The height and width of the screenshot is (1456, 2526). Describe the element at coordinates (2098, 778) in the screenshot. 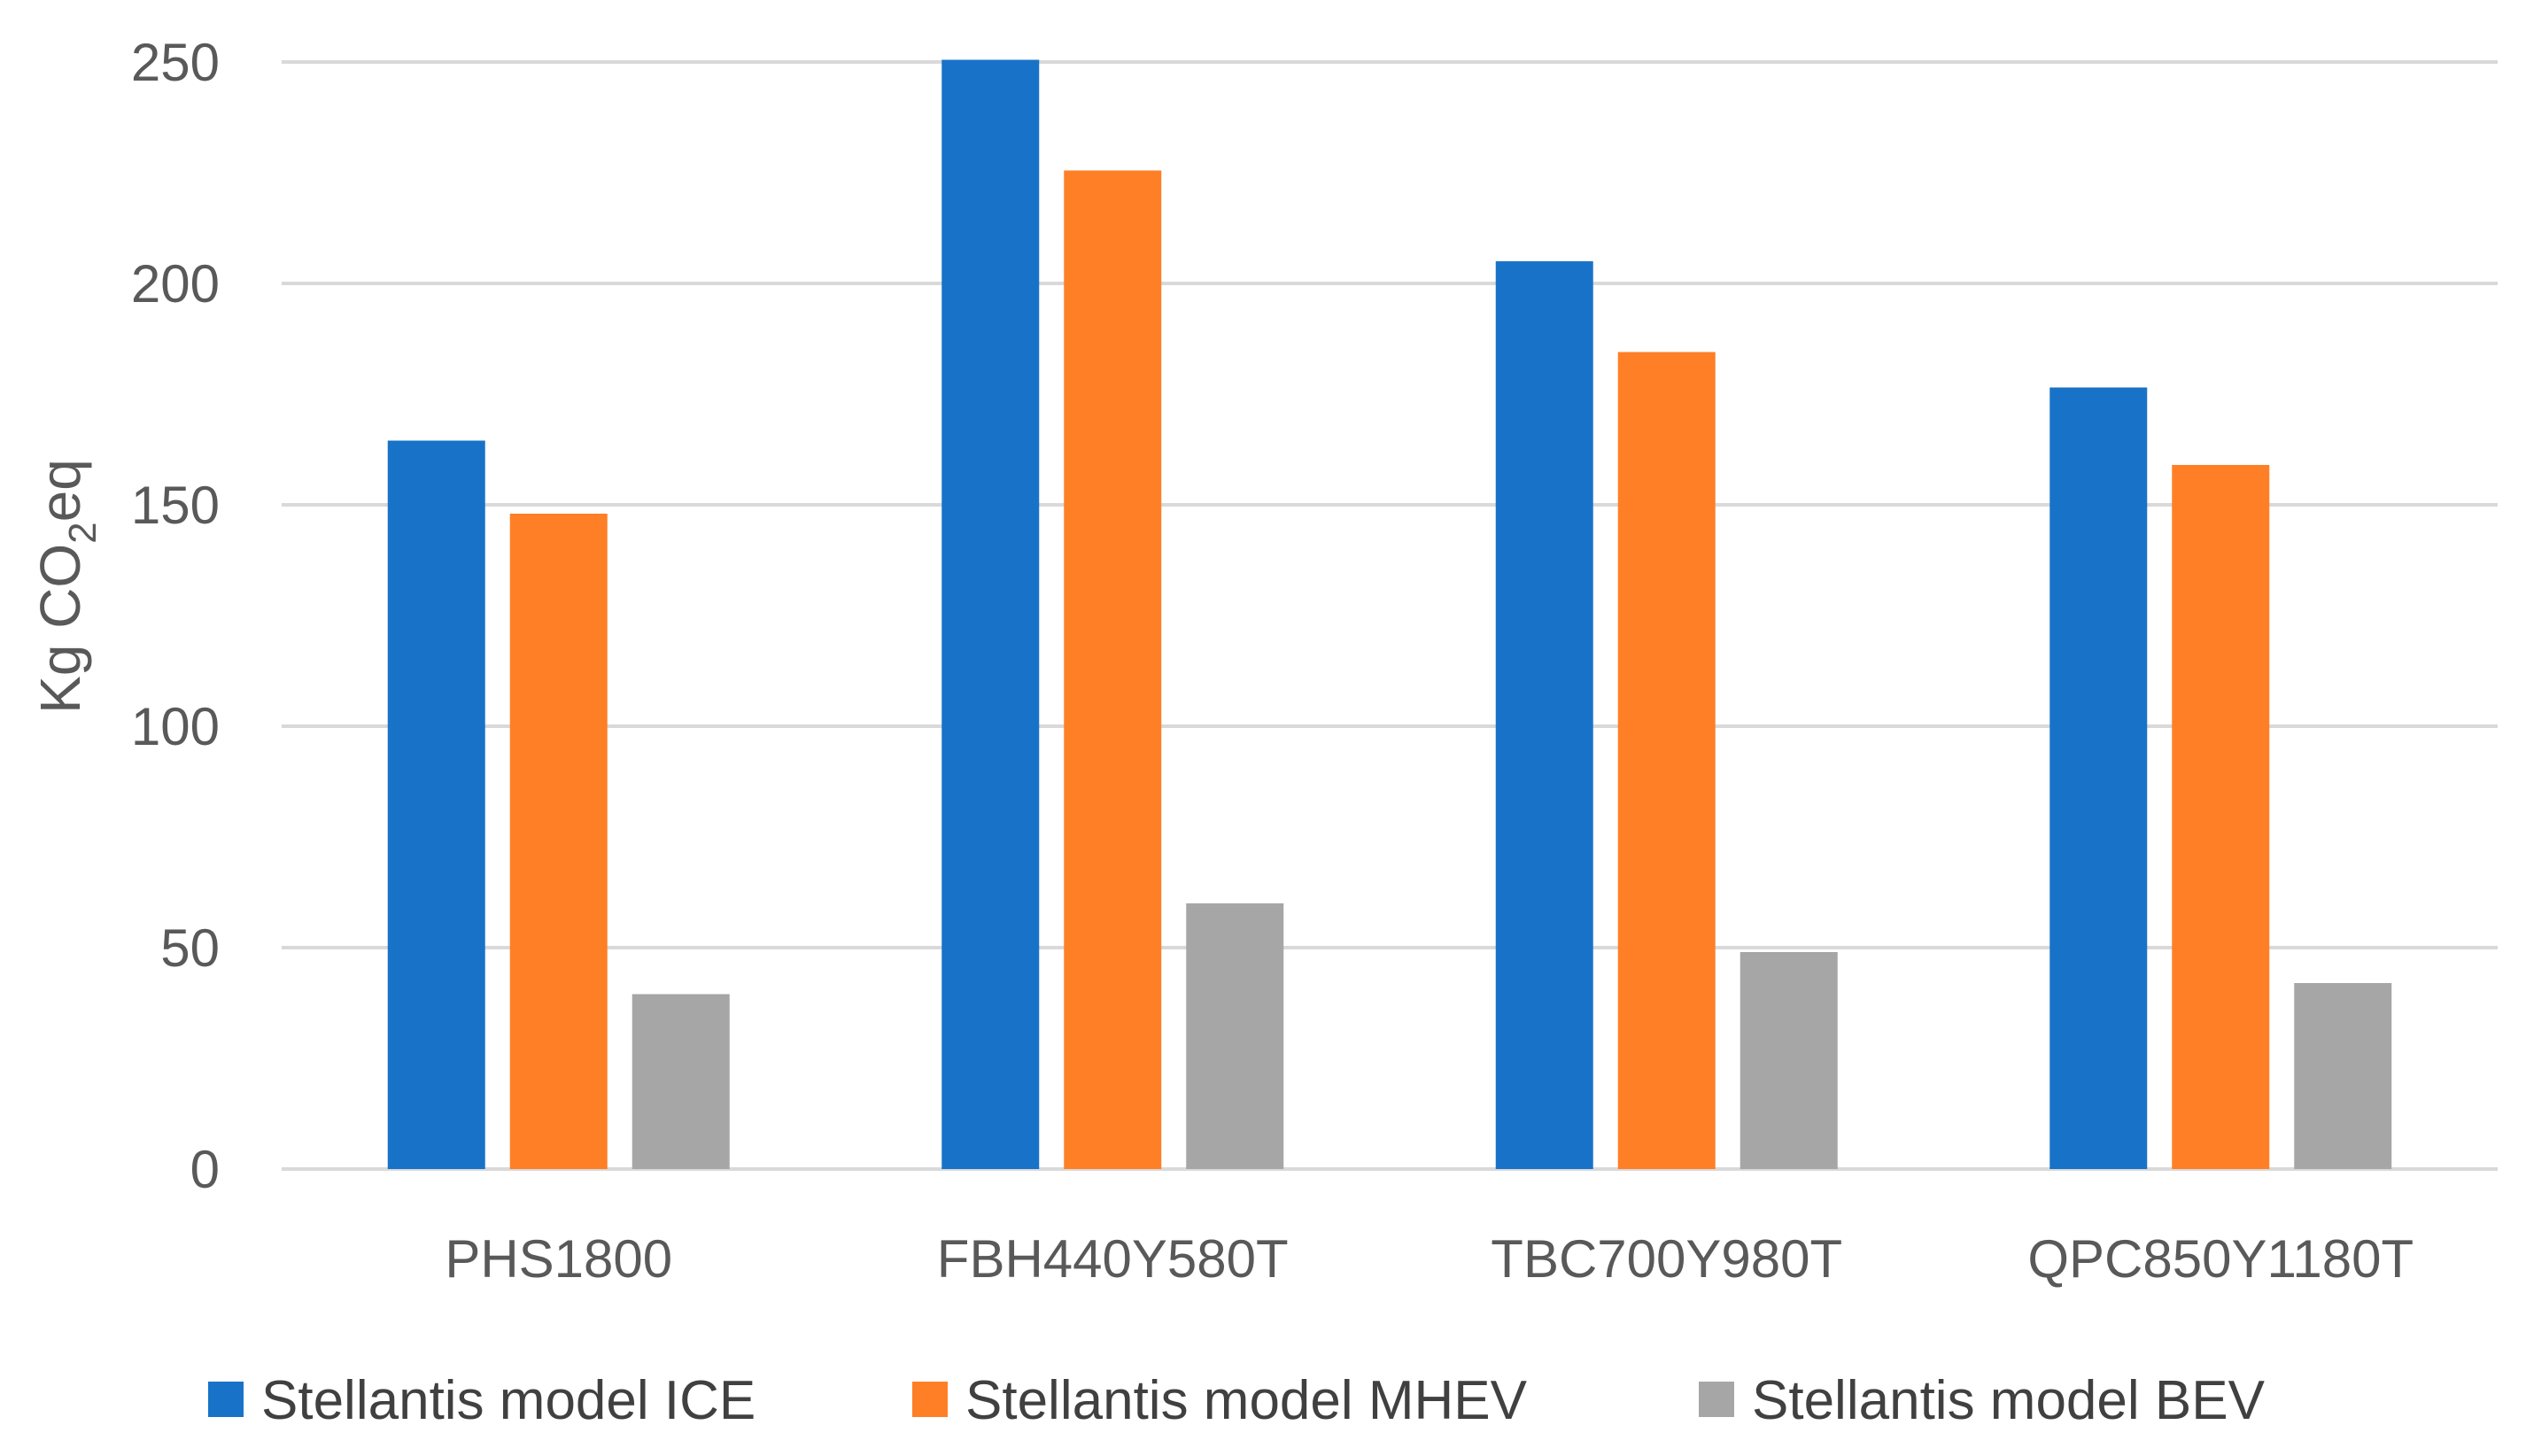

I see `bar-stellantis-model-ice-qpc850y1180t` at that location.